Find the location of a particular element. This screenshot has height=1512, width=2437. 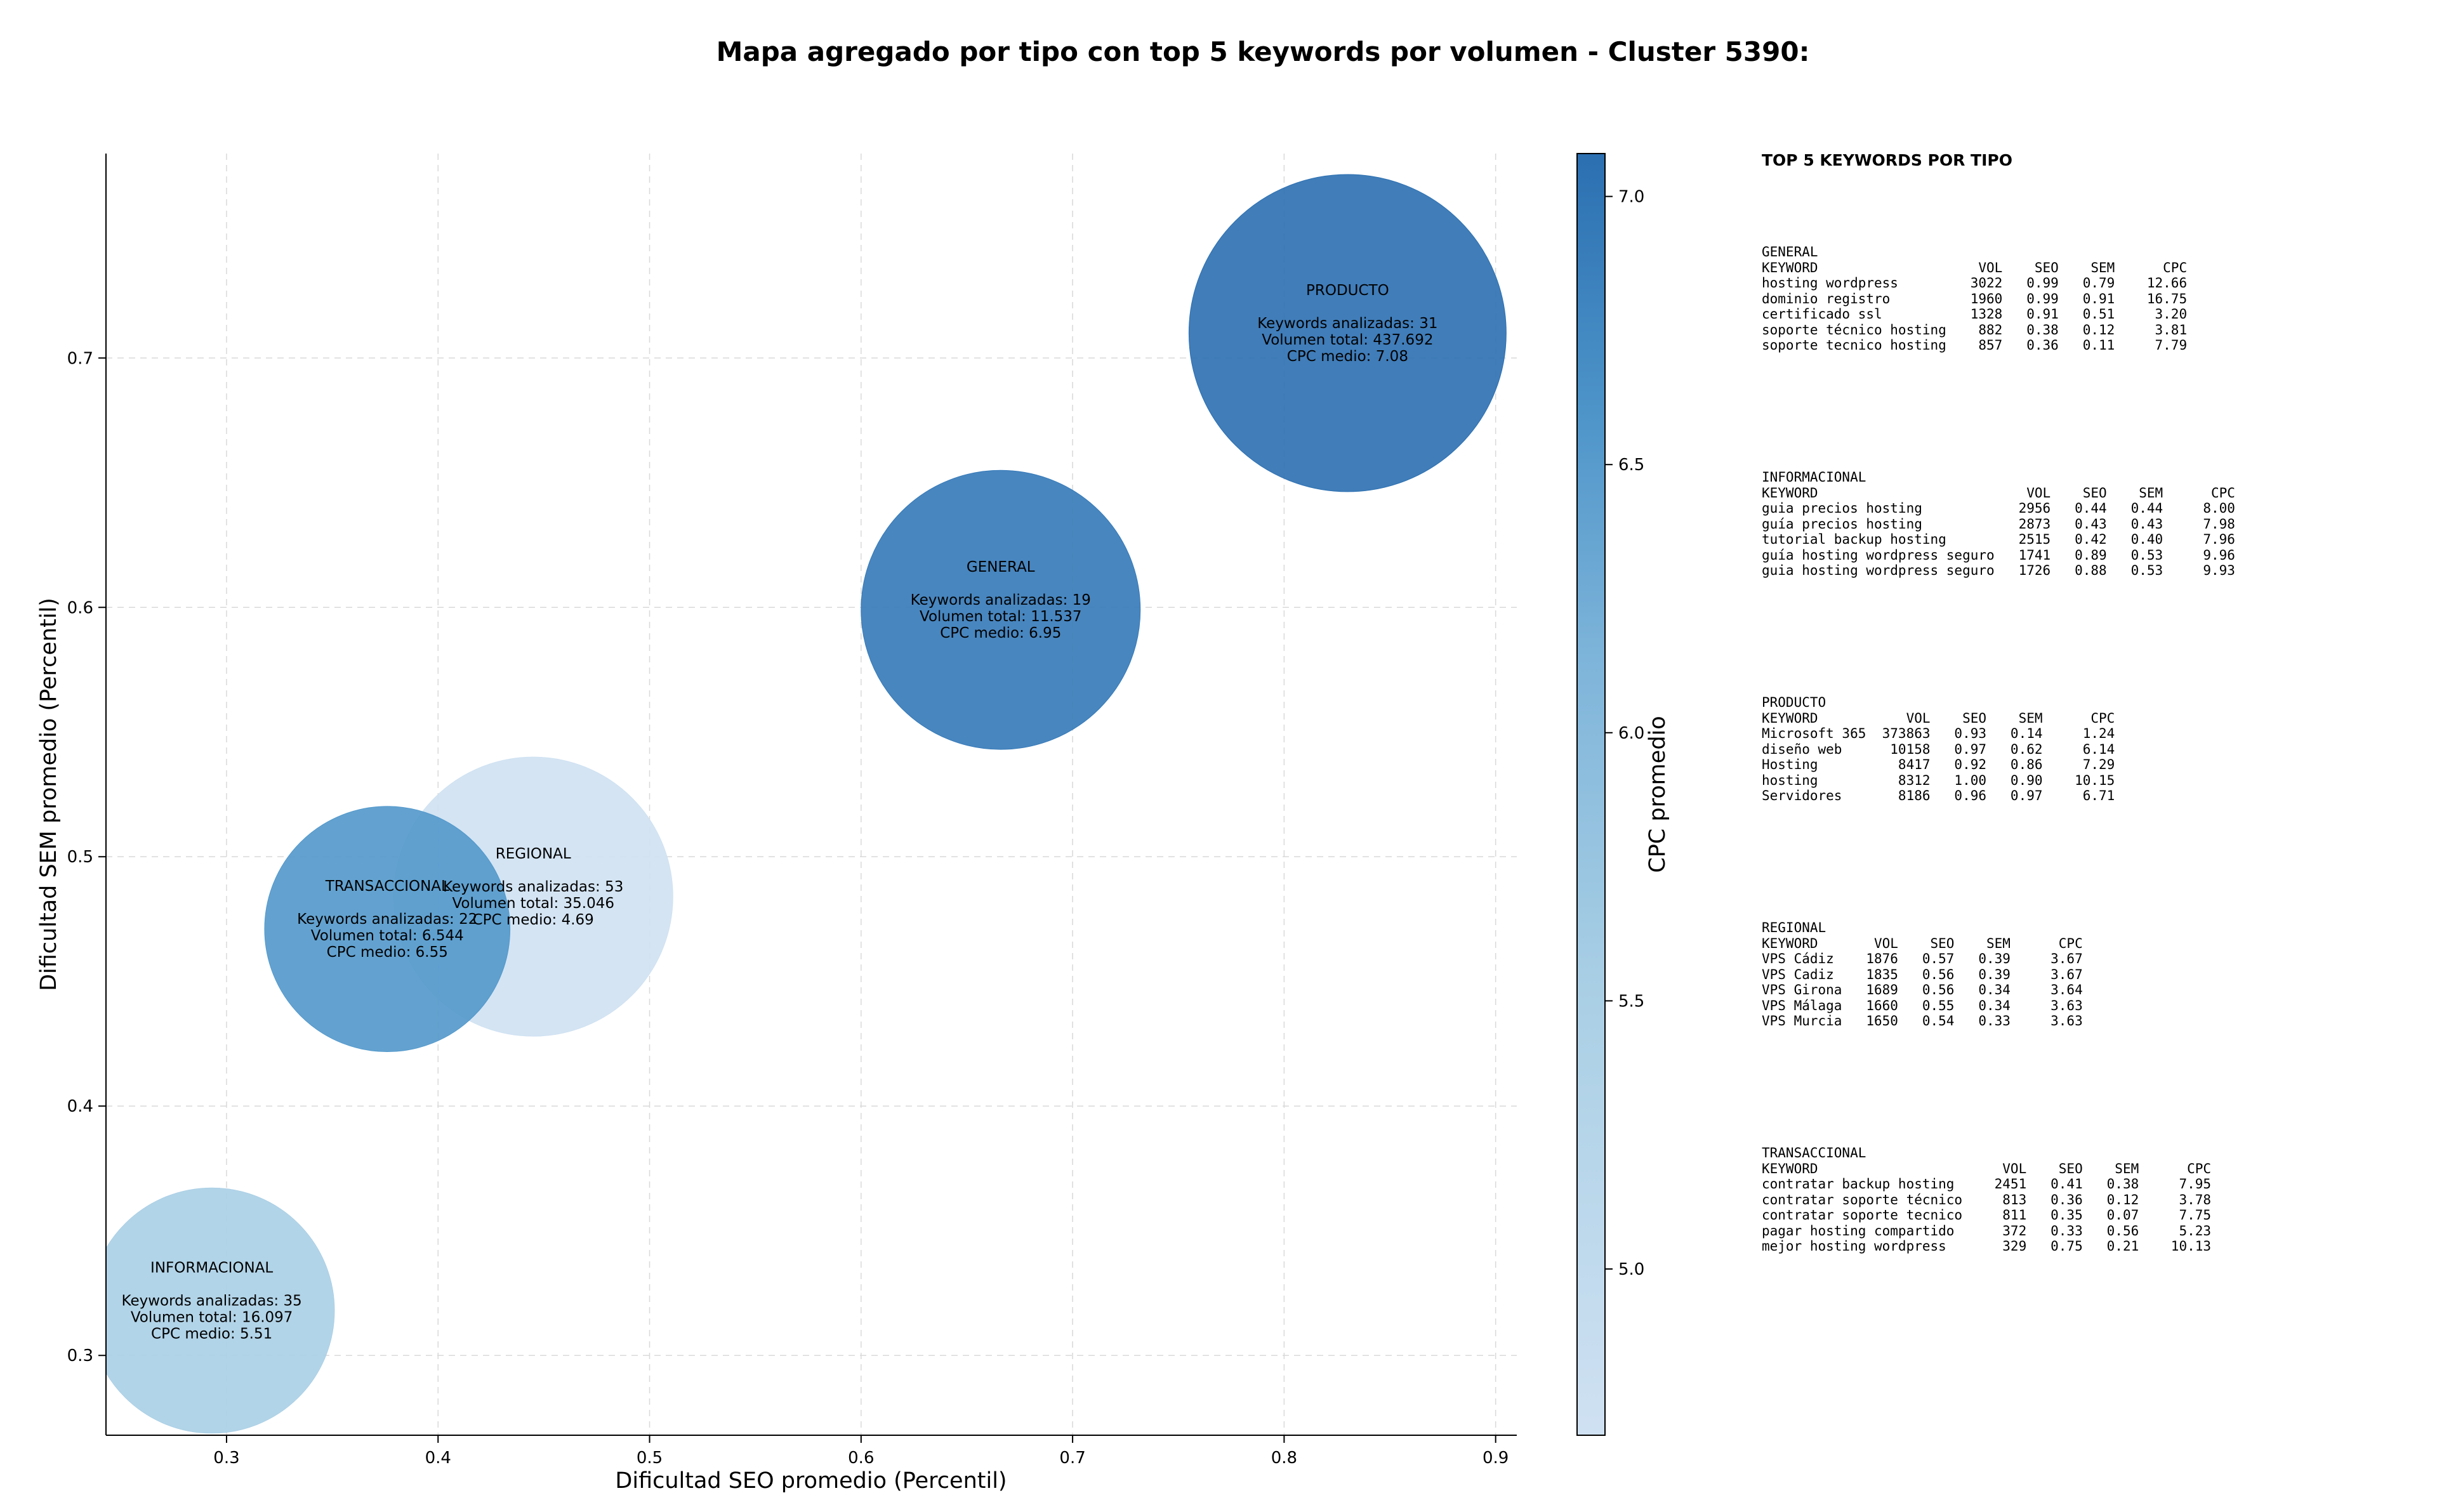

bubble-volume-label: Volumen total: 16.097 is located at coordinates (212, 1318).